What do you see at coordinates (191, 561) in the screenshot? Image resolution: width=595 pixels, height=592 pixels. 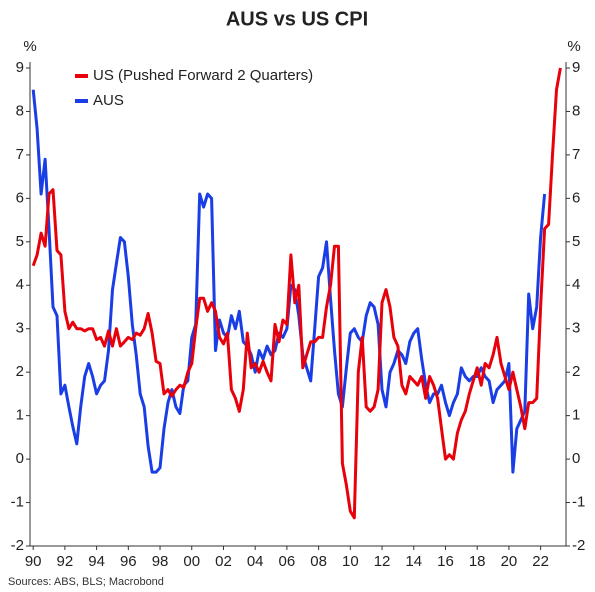 I see `x-tick-label: 00` at bounding box center [191, 561].